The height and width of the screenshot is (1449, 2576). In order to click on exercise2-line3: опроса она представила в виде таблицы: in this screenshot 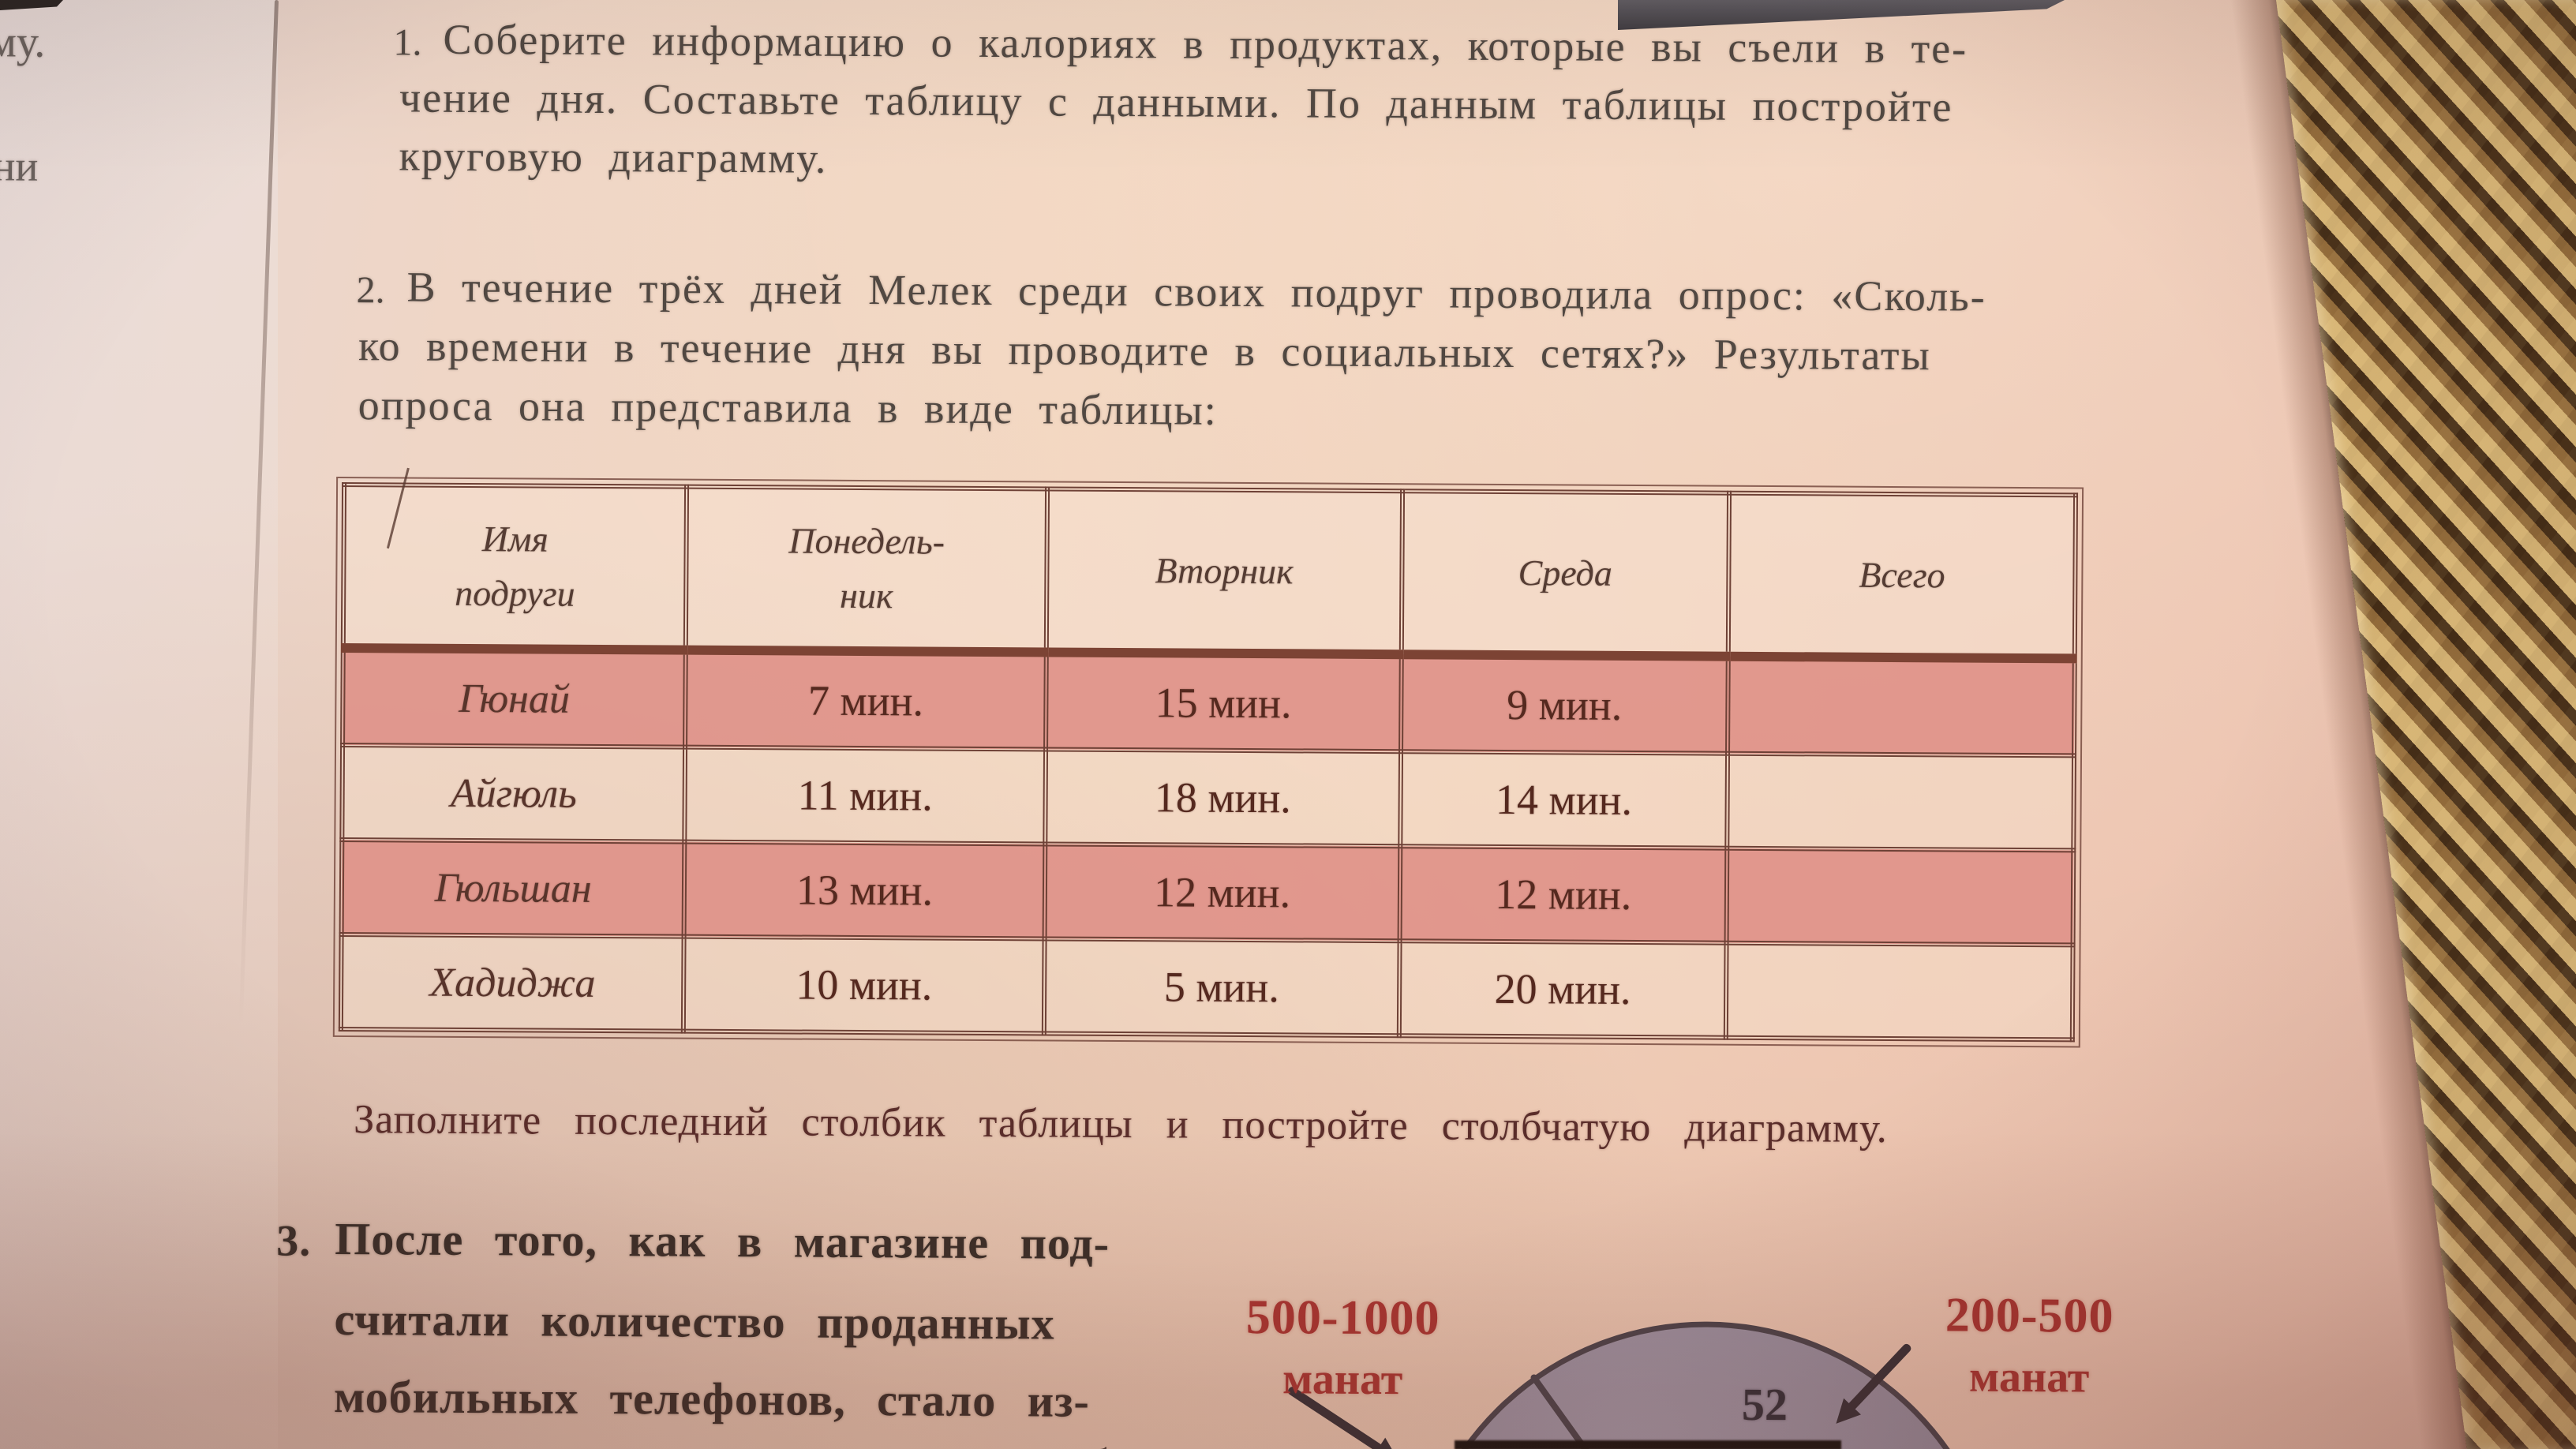, I will do `click(788, 407)`.